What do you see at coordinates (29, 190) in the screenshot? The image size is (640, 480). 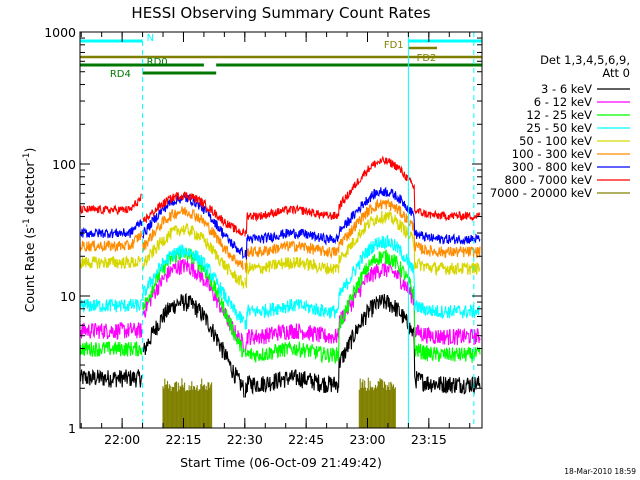 I see `y-label-part: detector` at bounding box center [29, 190].